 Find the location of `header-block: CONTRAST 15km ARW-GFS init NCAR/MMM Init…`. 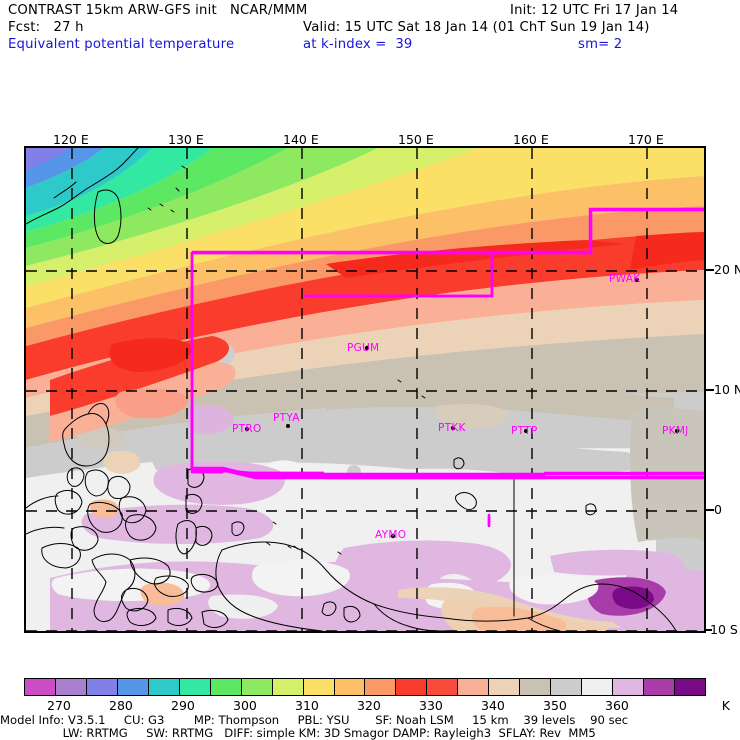

header-block: CONTRAST 15km ARW-GFS init NCAR/MMM Init… is located at coordinates (370, 29).